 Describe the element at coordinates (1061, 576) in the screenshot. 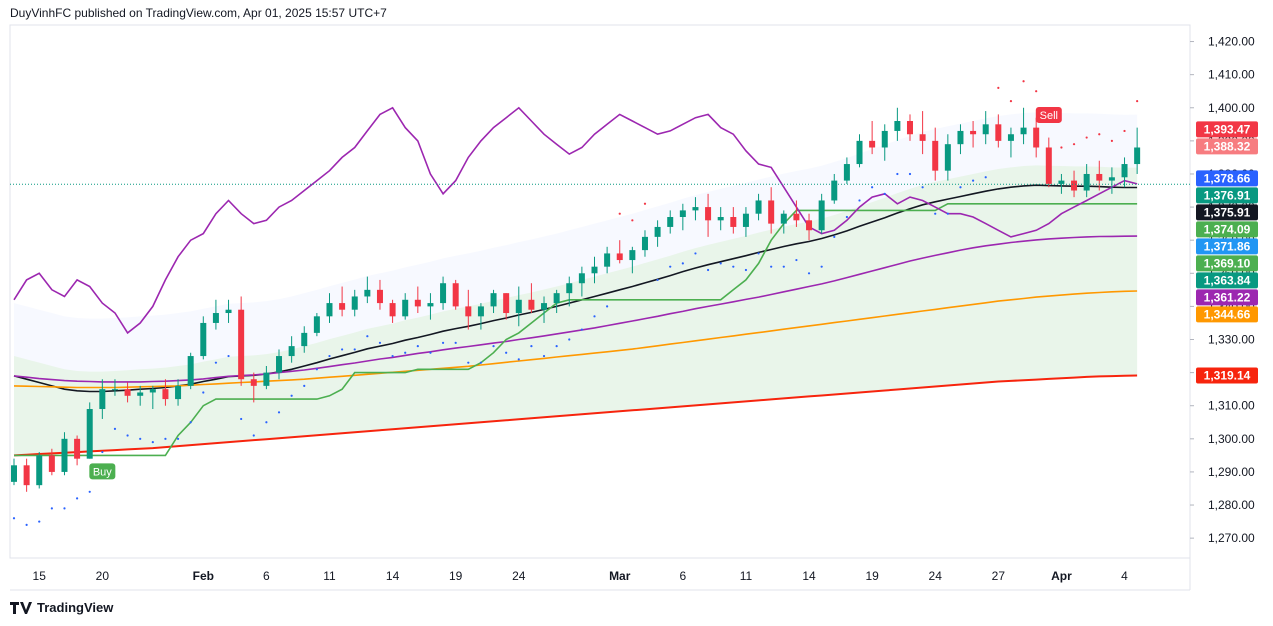

I see `x-tick-label: Apr` at that location.